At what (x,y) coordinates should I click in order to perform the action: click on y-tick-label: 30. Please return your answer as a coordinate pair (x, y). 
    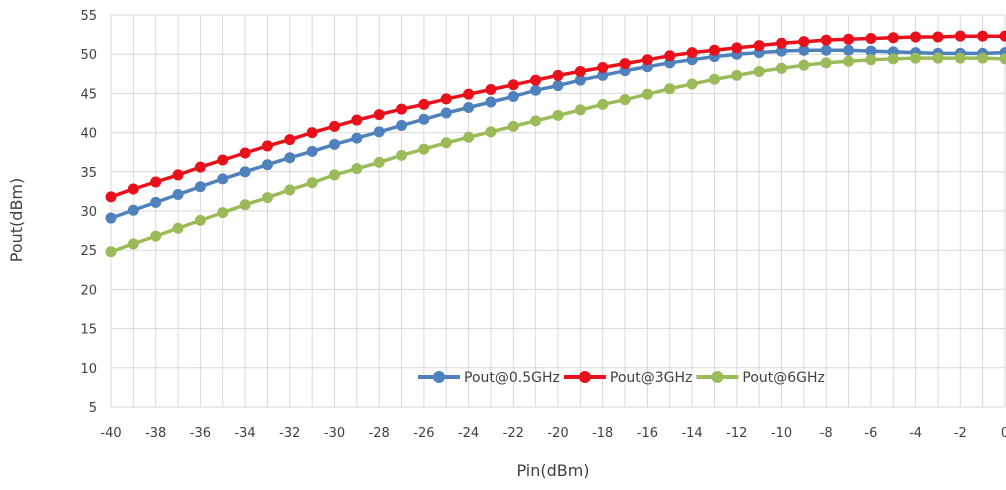
    Looking at the image, I should click on (88, 212).